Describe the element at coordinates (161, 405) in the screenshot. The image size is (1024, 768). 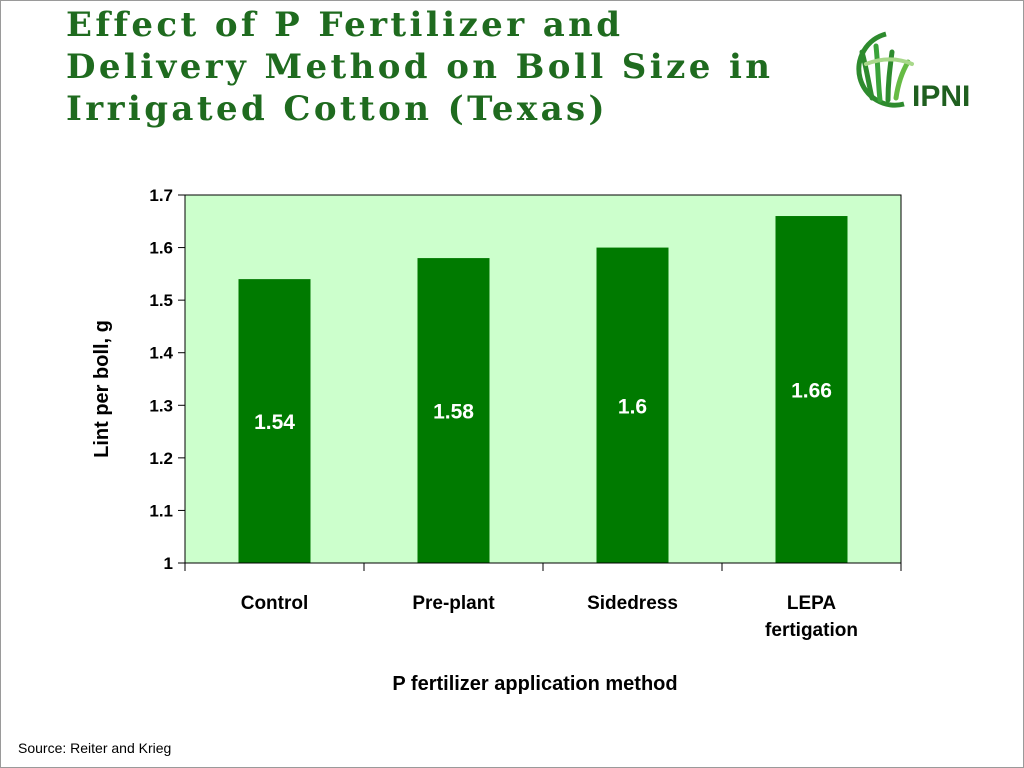
I see `y-tick-label-4: 1.3` at that location.